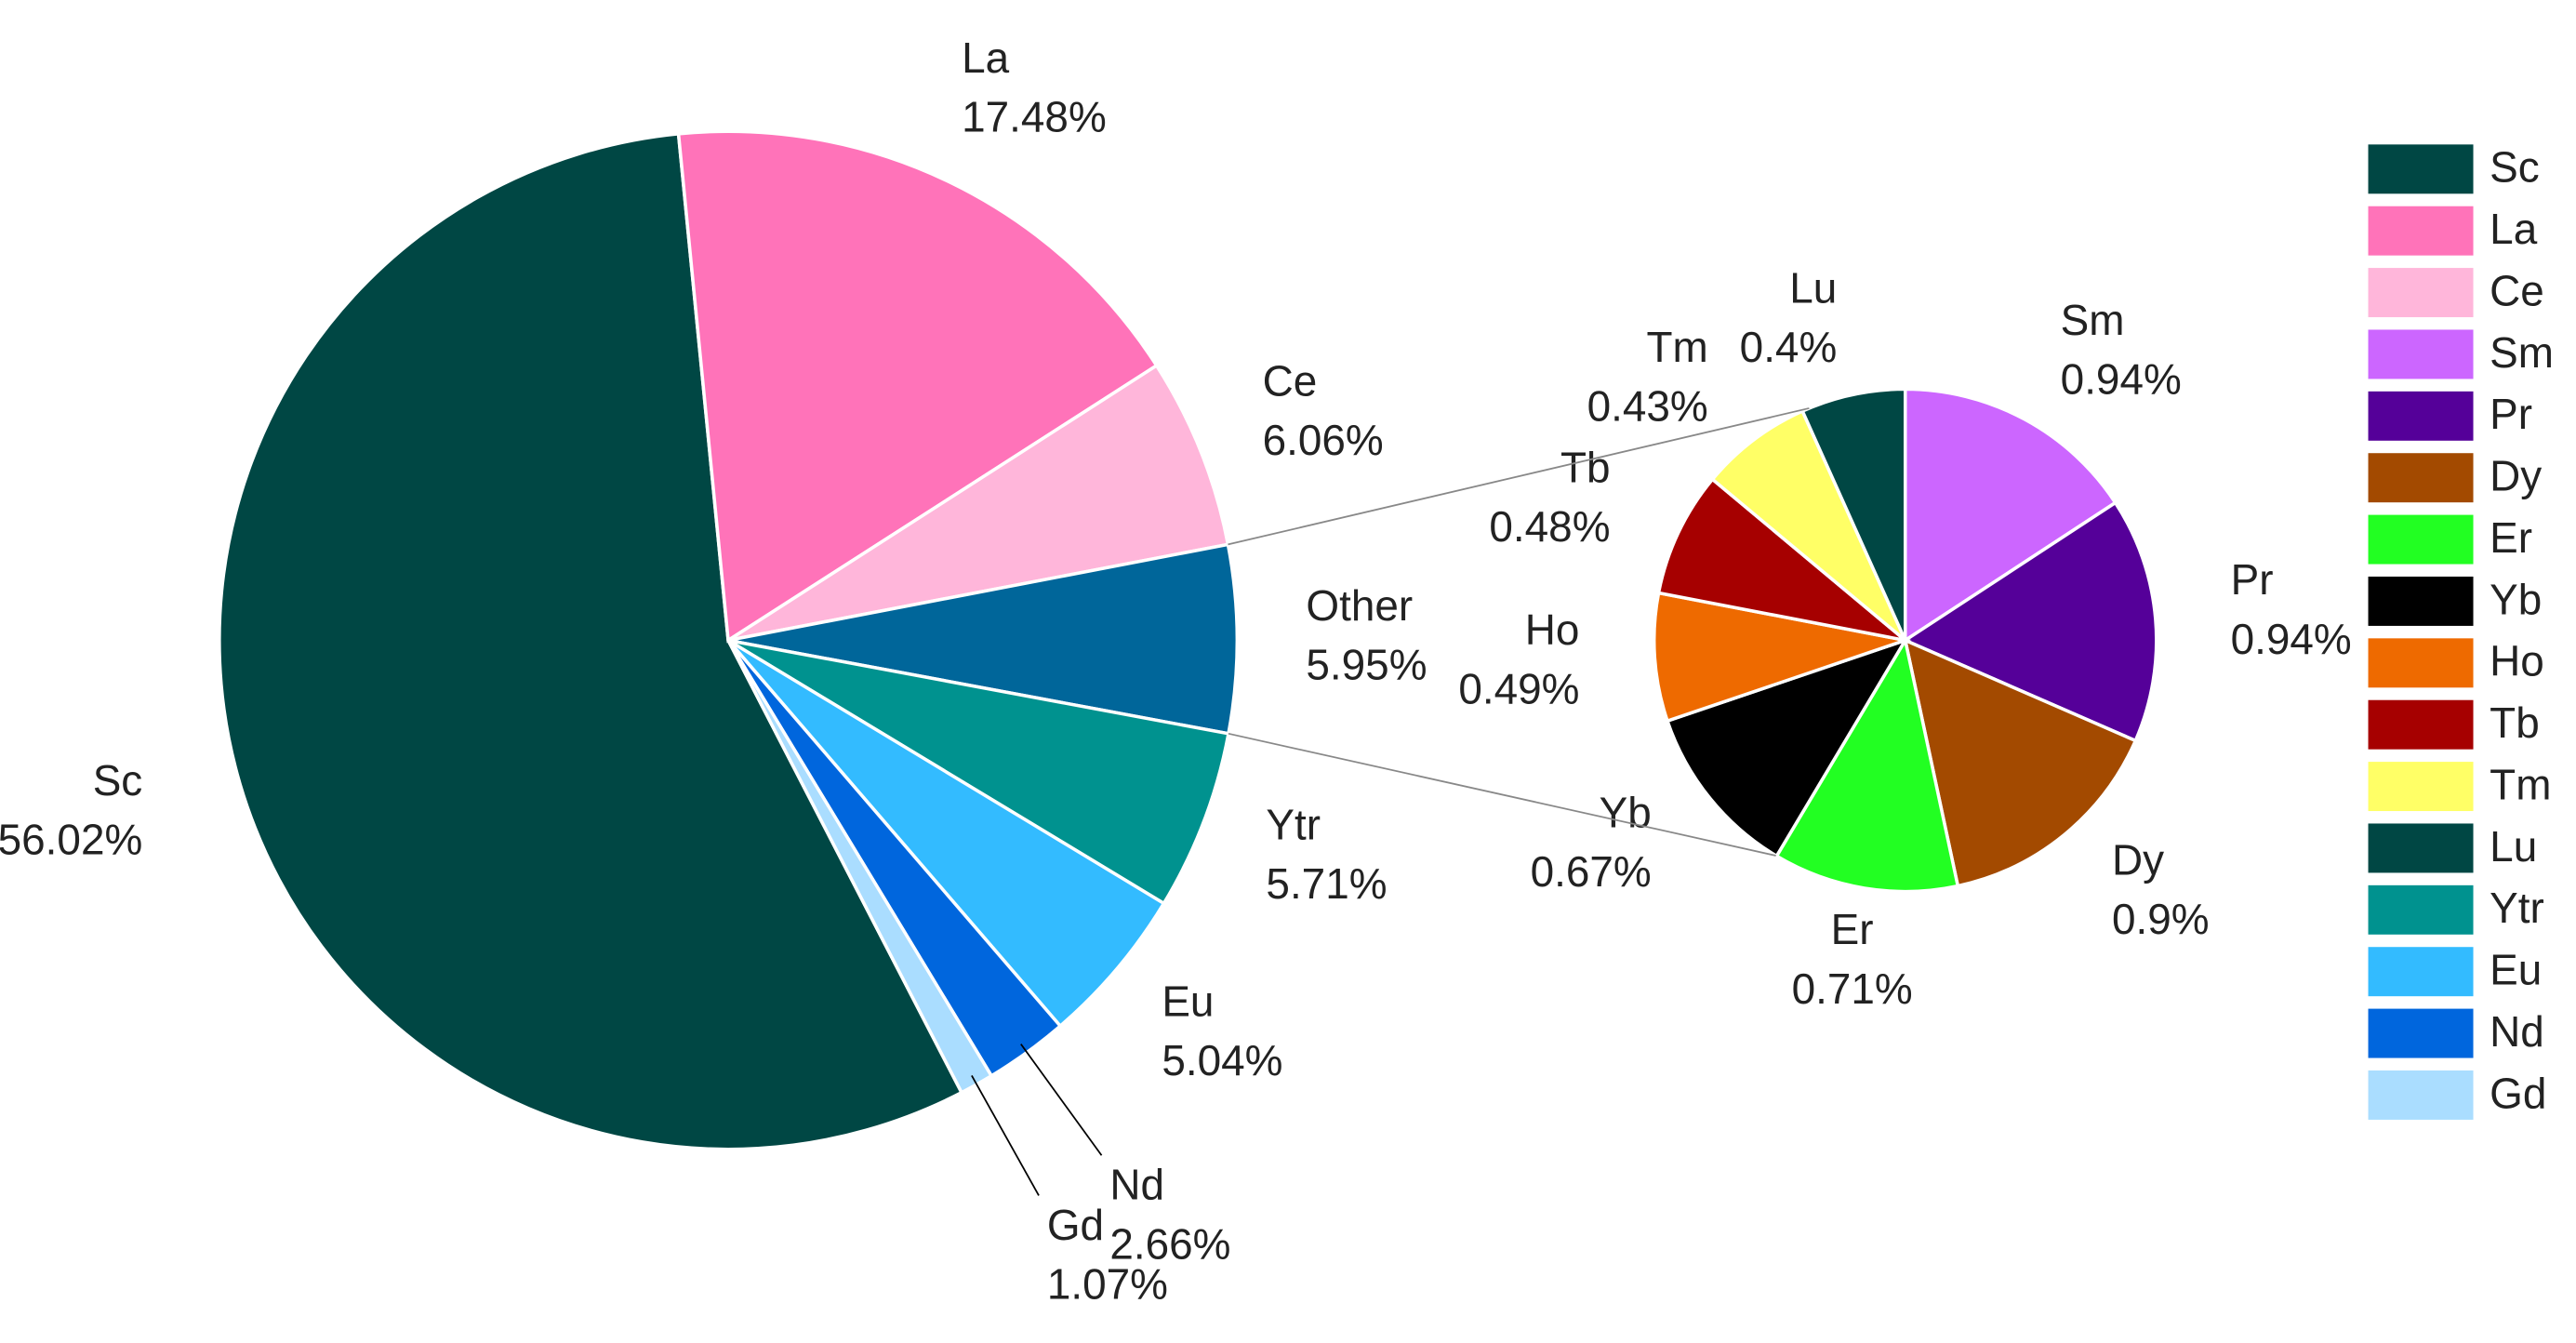 Image resolution: width=2576 pixels, height=1343 pixels. Describe the element at coordinates (2517, 1031) in the screenshot. I see `legend-label: Nd` at that location.